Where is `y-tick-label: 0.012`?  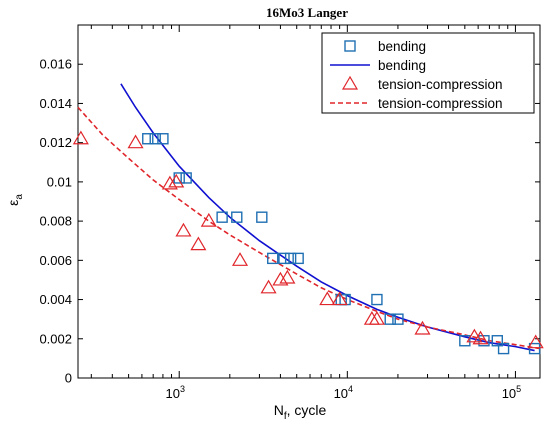
y-tick-label: 0.012 is located at coordinates (55, 142).